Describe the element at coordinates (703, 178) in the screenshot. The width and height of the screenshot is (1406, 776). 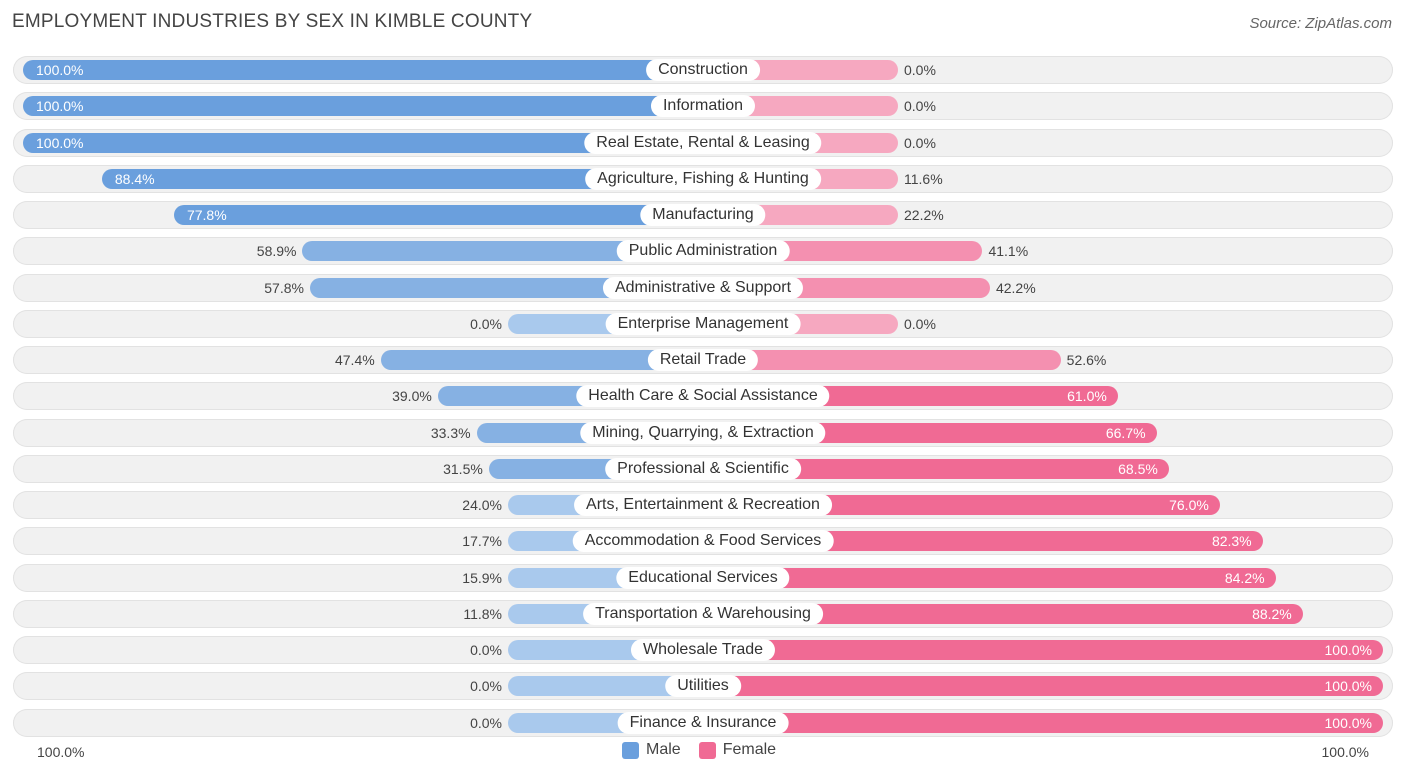
I see `category-label: Agriculture, Fishing & Hunting` at that location.